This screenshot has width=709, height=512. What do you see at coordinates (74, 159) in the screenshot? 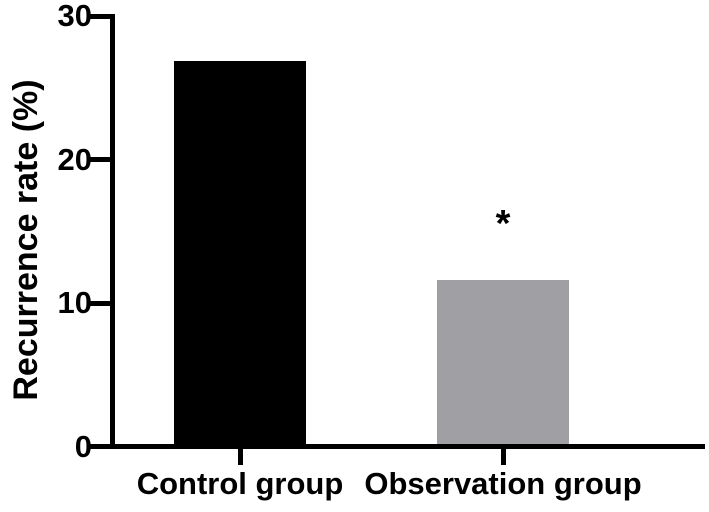
I see `y-tick-label: 20` at bounding box center [74, 159].